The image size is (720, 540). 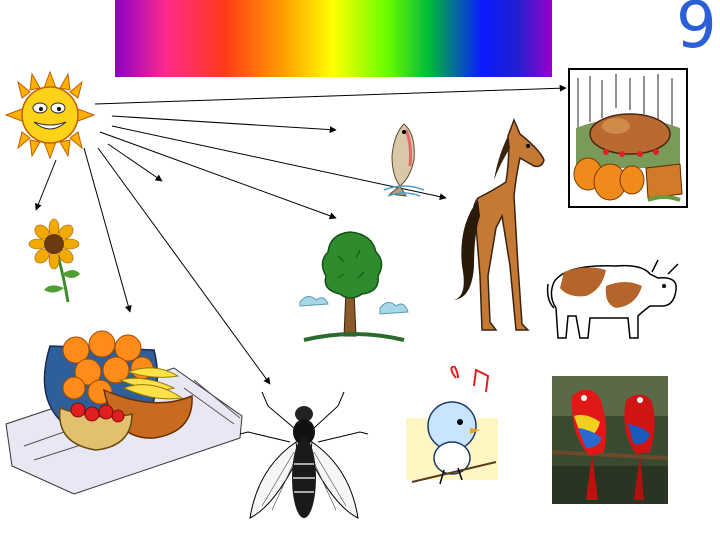 What do you see at coordinates (354, 286) in the screenshot?
I see `tree-icon` at bounding box center [354, 286].